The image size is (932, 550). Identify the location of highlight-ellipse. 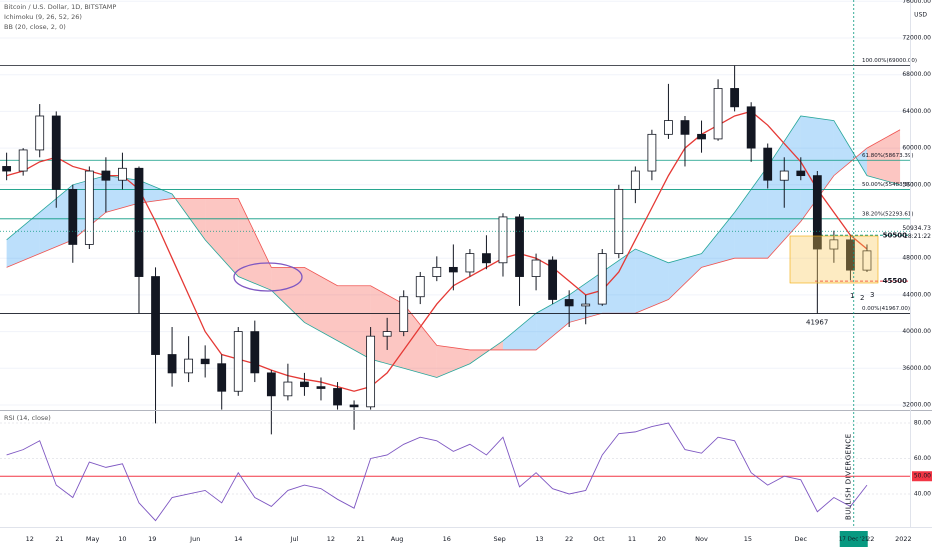
(268, 277).